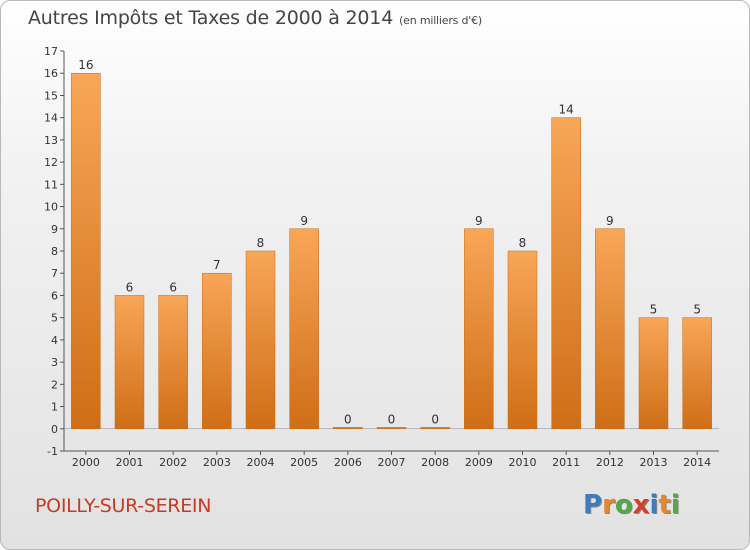 Image resolution: width=750 pixels, height=550 pixels. Describe the element at coordinates (260, 340) in the screenshot. I see `bar-2004` at that location.